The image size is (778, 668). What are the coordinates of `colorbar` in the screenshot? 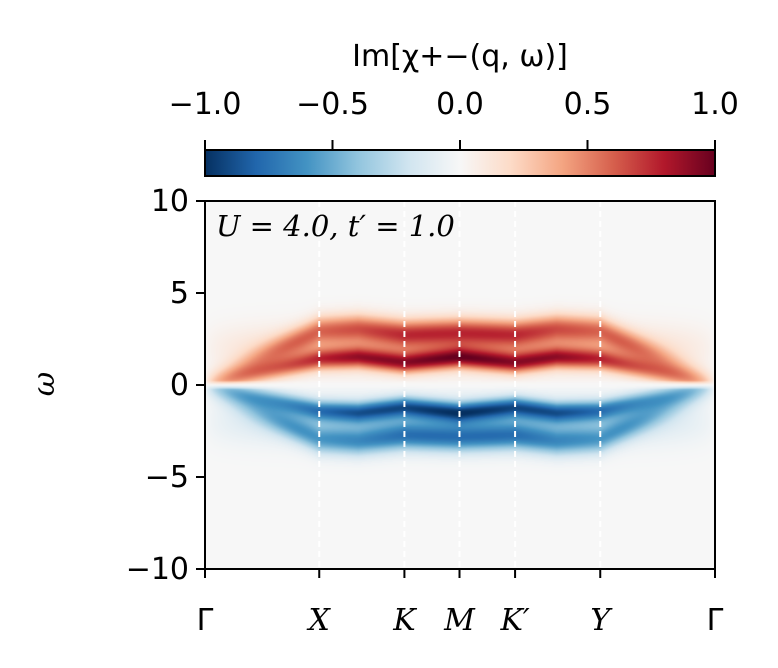 It's located at (460, 163).